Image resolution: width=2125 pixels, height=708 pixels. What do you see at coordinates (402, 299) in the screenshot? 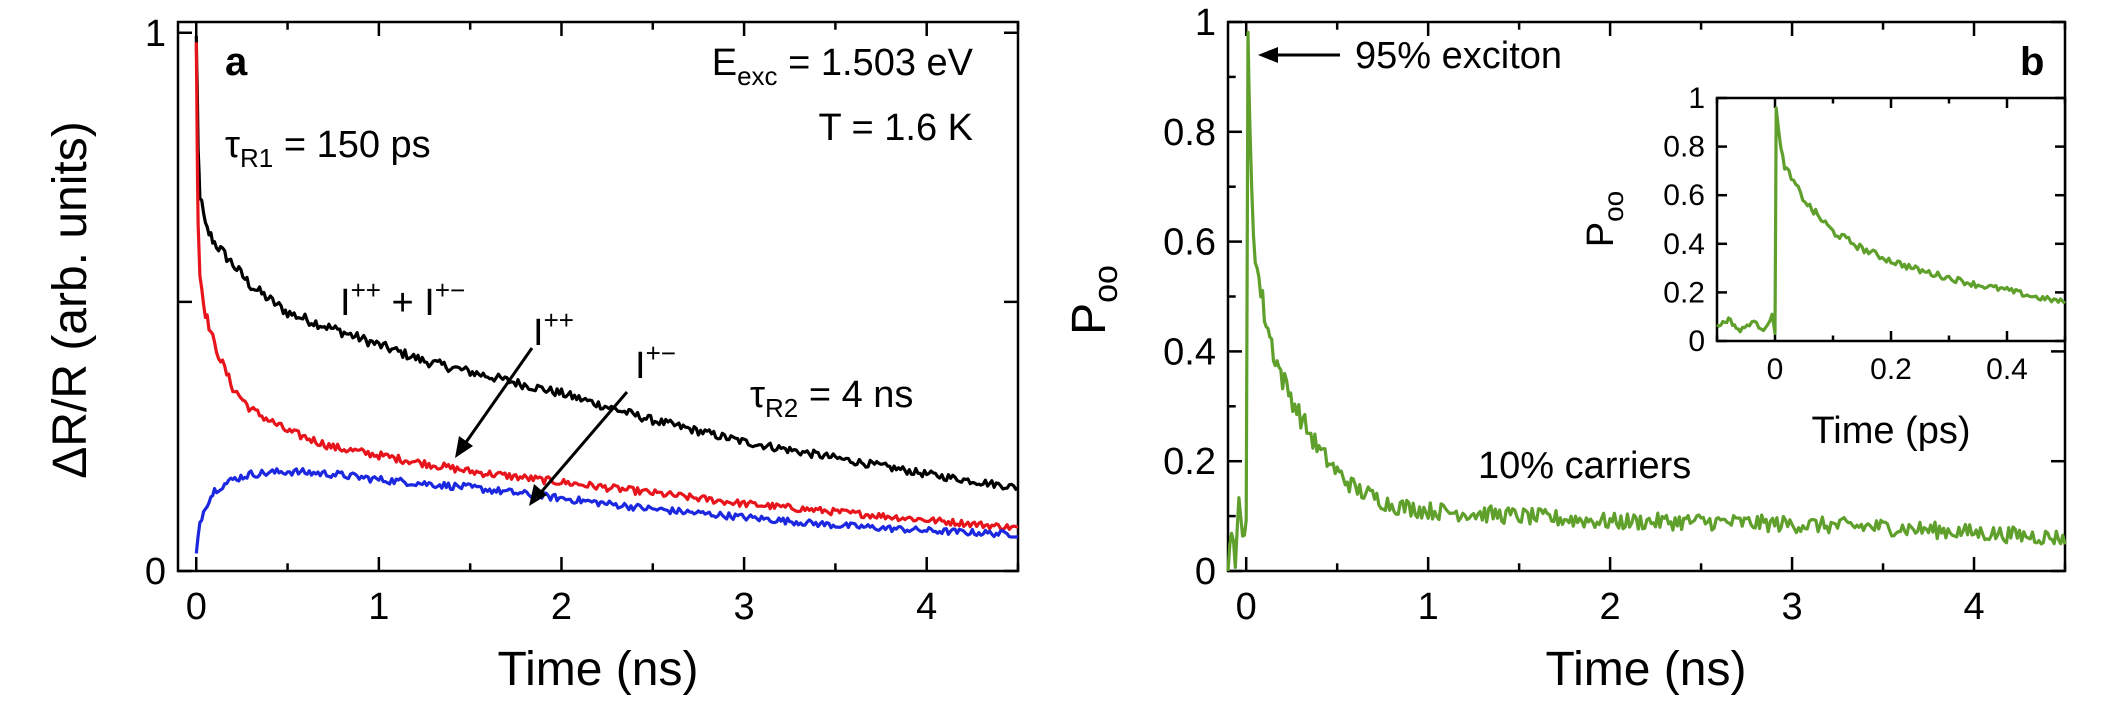
I see `panel-a-sum-label: I++ + I+−` at bounding box center [402, 299].